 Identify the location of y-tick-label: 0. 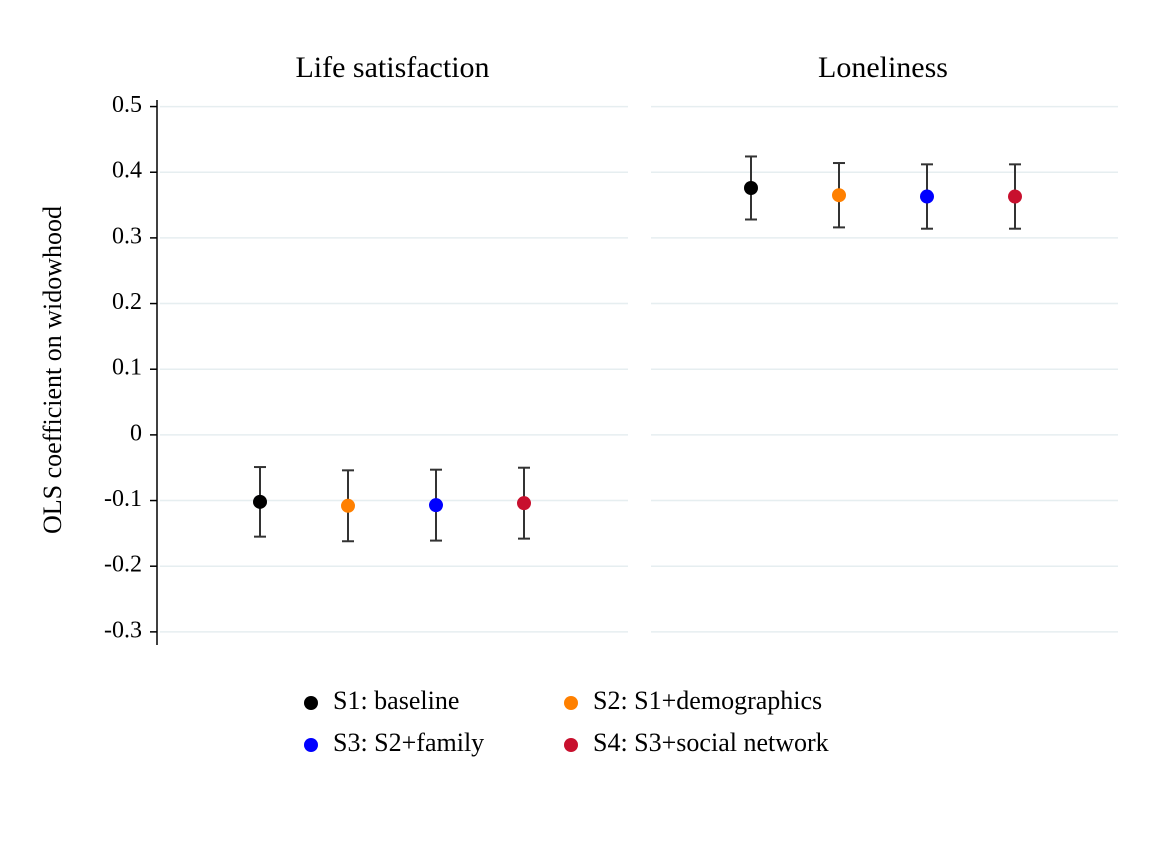
(136, 433).